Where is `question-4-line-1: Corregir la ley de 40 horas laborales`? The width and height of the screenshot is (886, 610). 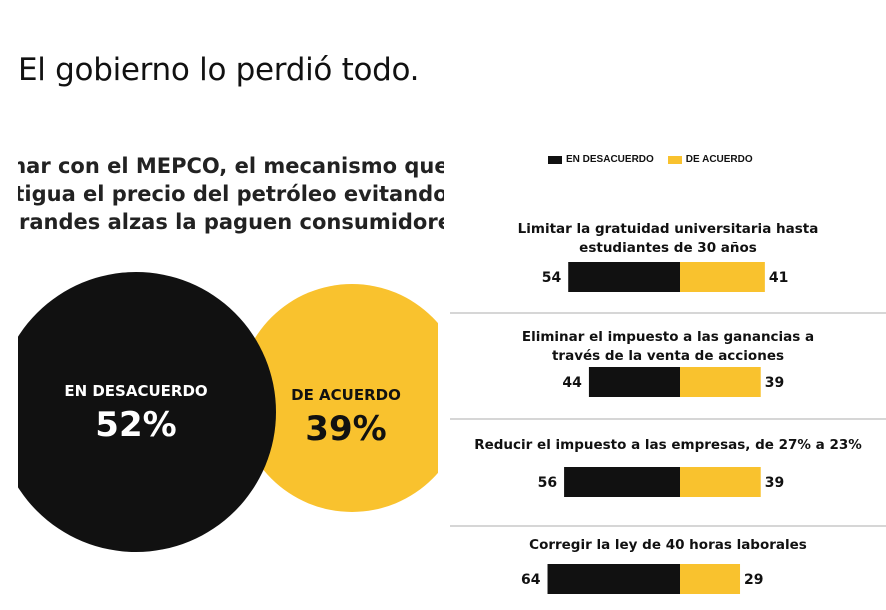
question-4-line-1: Corregir la ley de 40 horas laborales is located at coordinates (668, 545).